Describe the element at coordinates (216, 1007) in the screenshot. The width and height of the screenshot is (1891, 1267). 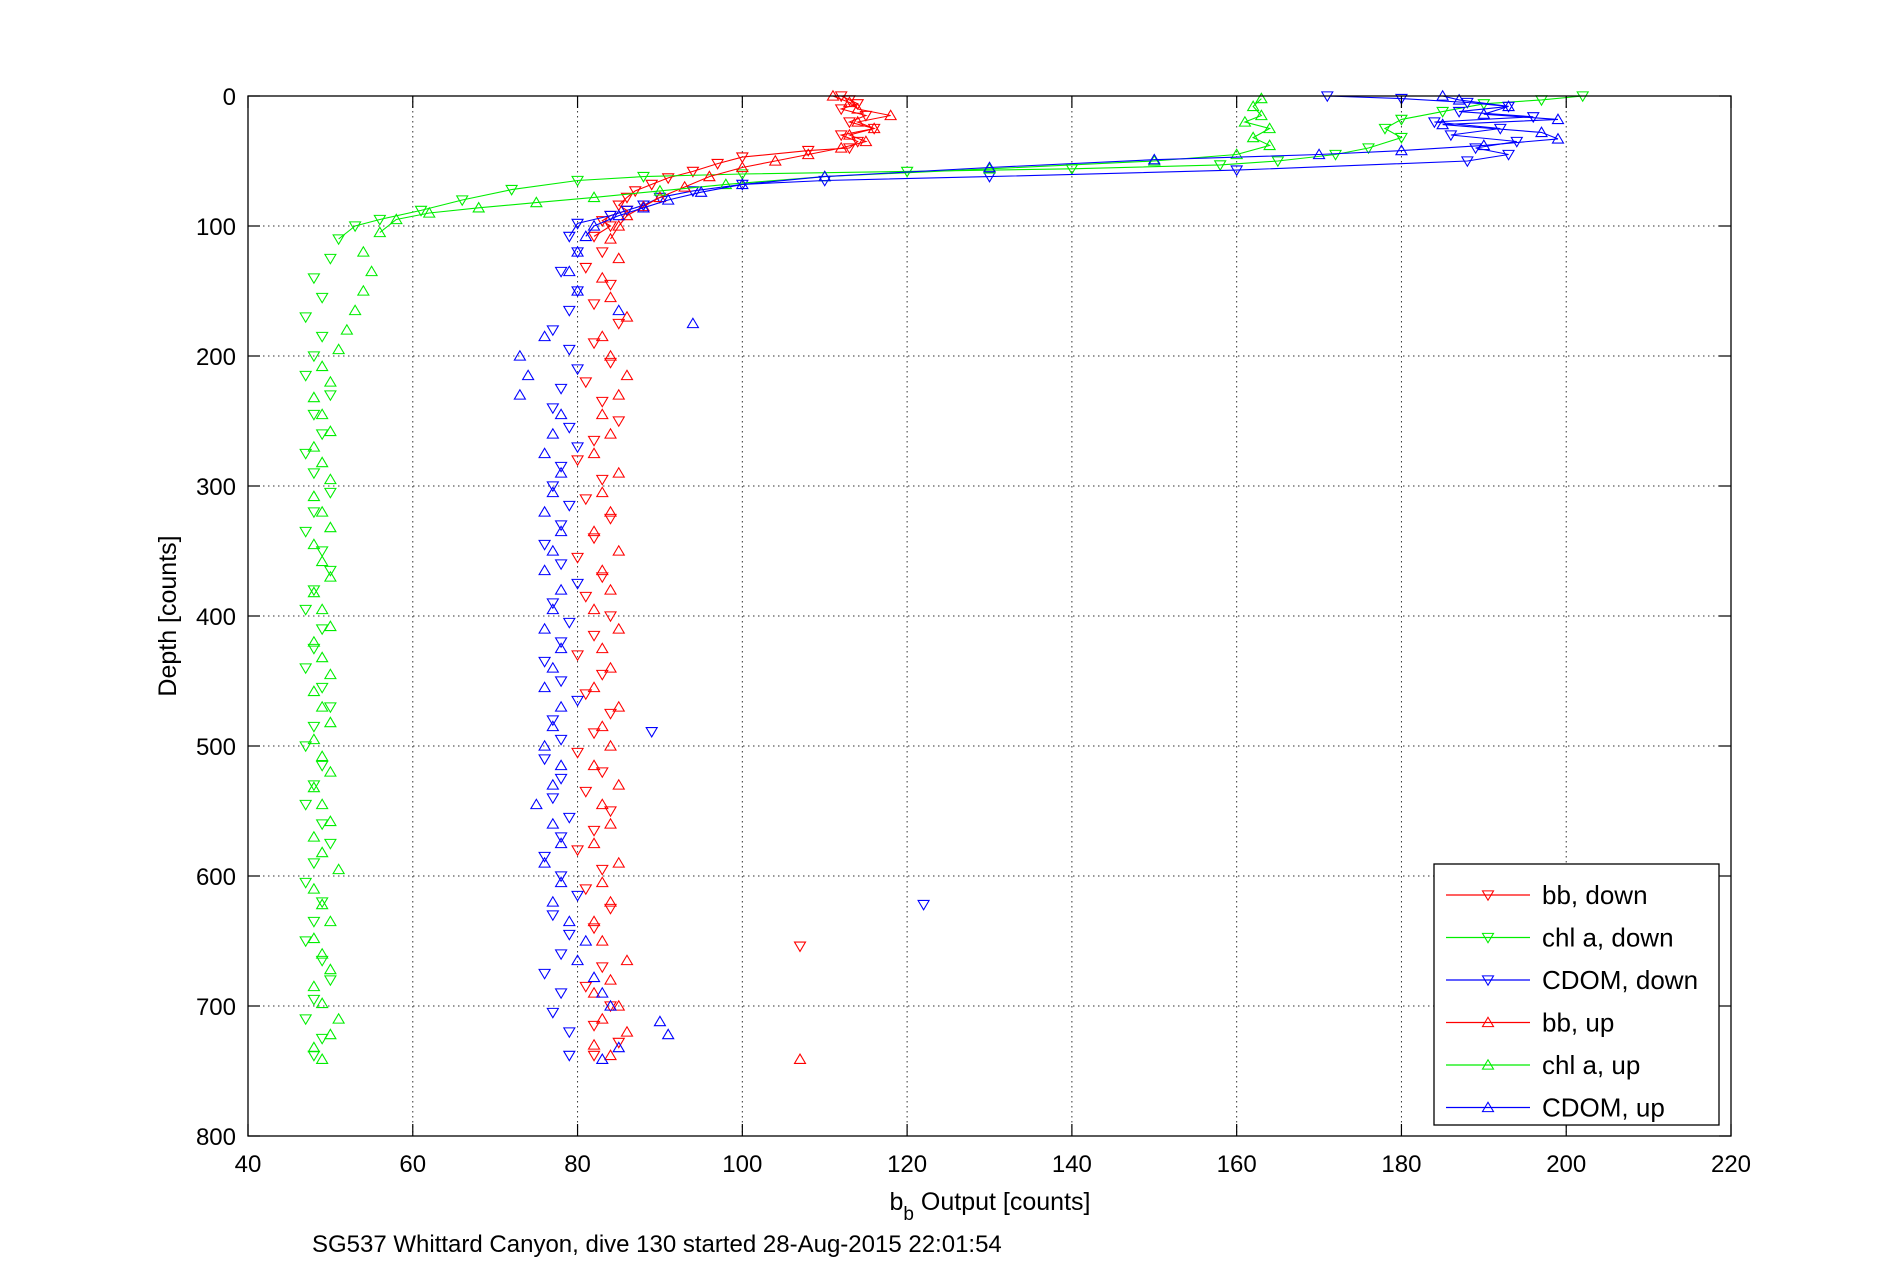
I see `y-tick-label: 700` at that location.